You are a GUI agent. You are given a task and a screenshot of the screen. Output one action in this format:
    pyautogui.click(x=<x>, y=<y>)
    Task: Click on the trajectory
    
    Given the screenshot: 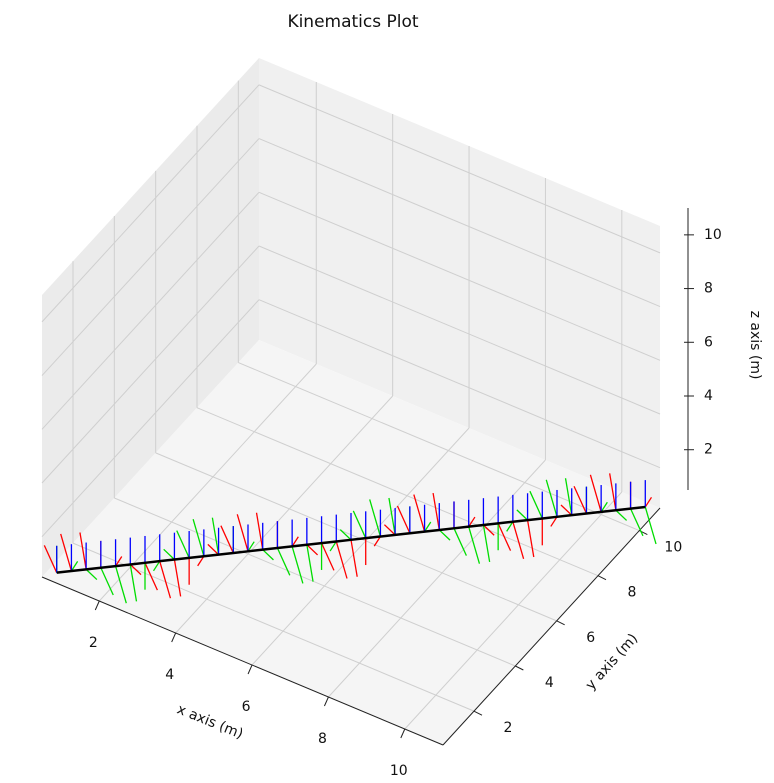 What is the action you would take?
    pyautogui.click(x=351, y=539)
    